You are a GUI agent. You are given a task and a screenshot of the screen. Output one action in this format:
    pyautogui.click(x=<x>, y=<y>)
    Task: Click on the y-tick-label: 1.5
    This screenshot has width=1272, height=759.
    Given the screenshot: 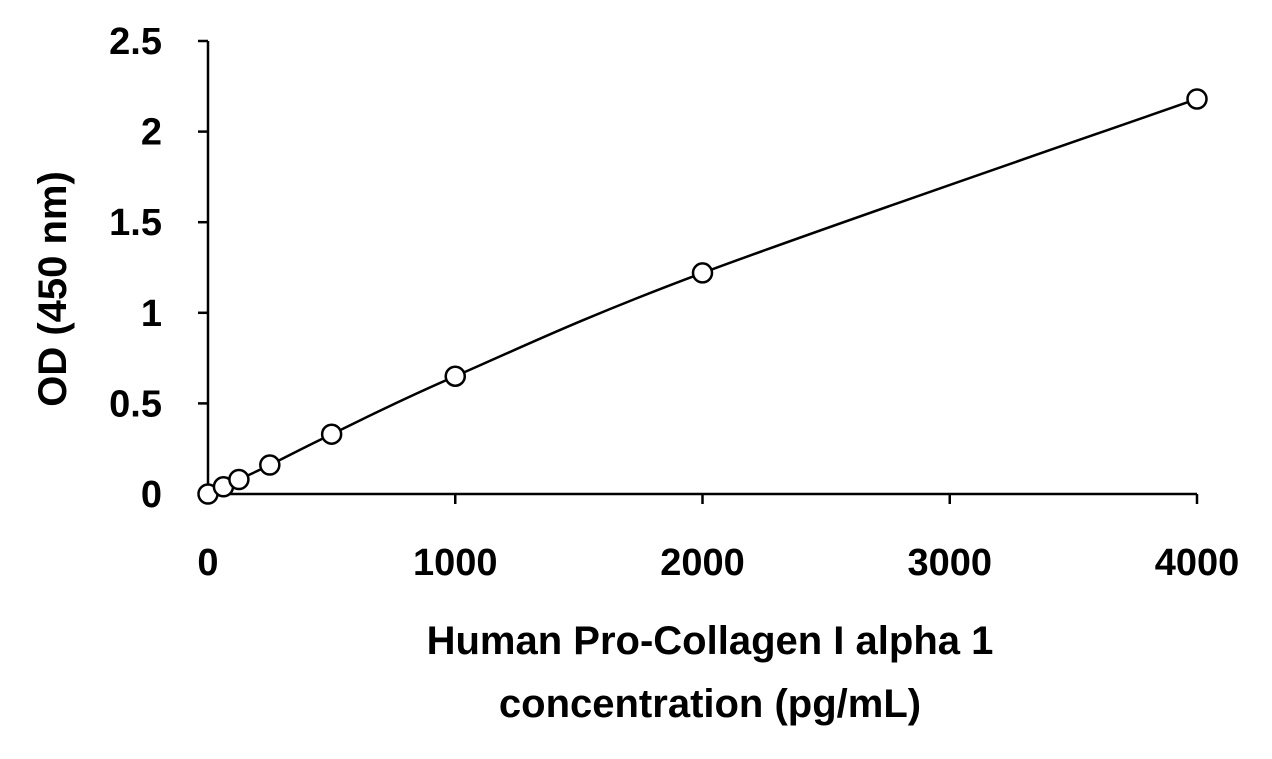 What is the action you would take?
    pyautogui.click(x=135, y=223)
    